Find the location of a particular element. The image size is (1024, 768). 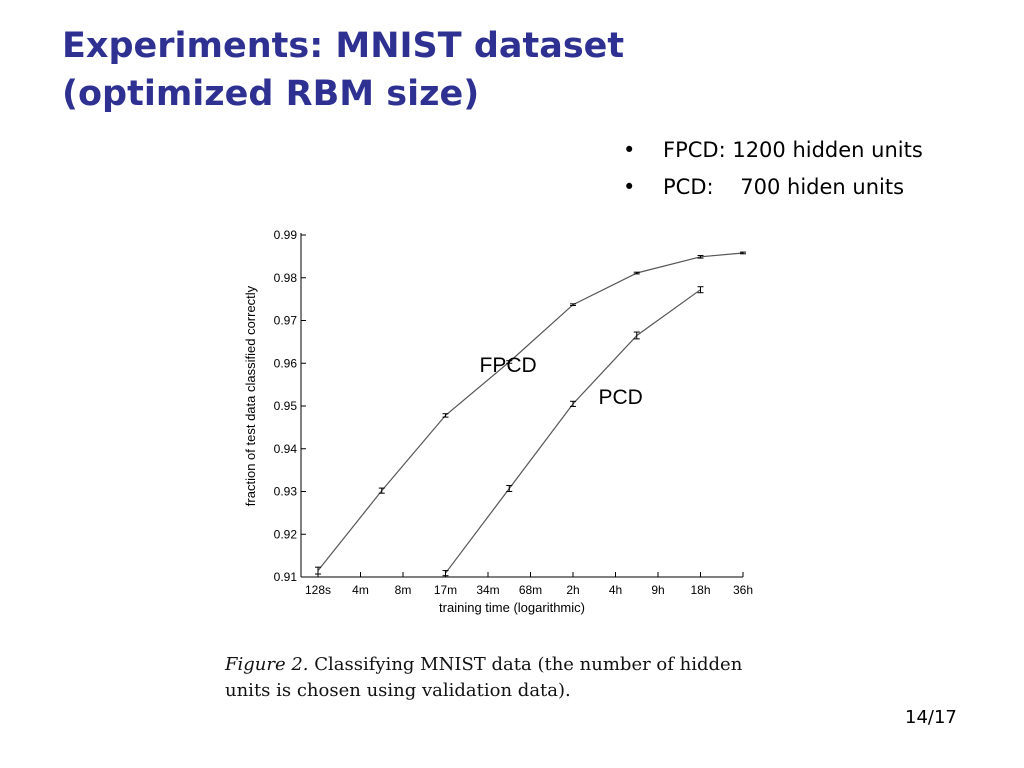

page-number: 14/17 is located at coordinates (931, 717).